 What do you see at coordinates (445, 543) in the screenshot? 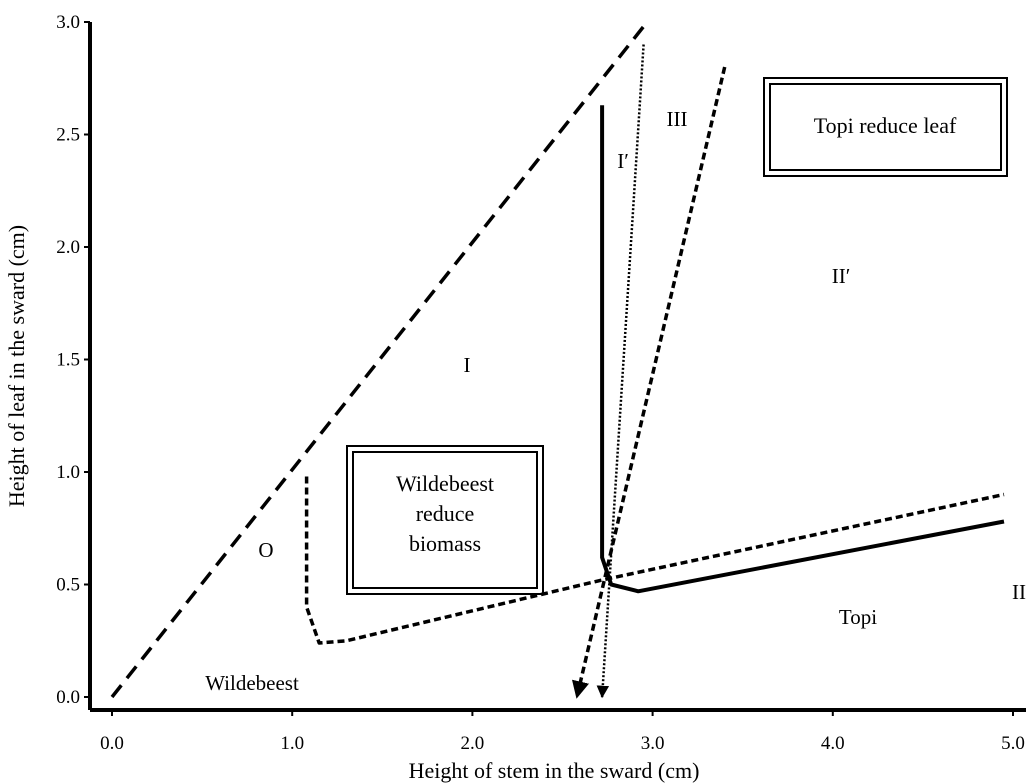
I see `box-wildebeest-line-3: biomass` at bounding box center [445, 543].